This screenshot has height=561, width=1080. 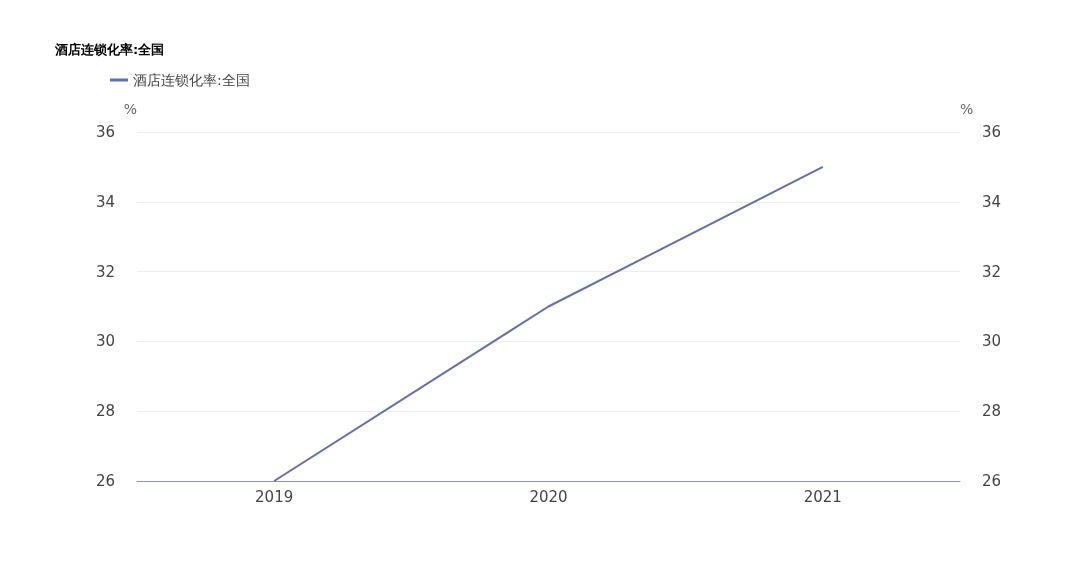 I want to click on y-tick-label: 32, so click(x=105, y=271).